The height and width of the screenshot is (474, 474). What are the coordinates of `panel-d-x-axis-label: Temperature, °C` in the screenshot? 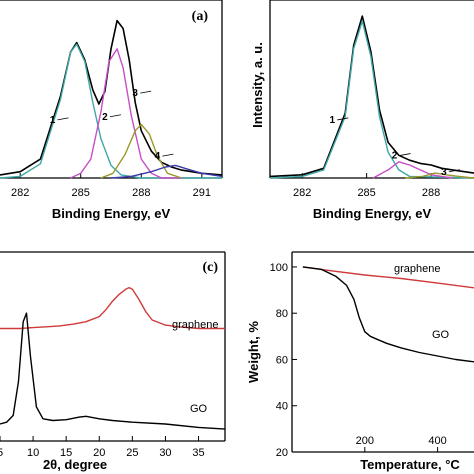 It's located at (410, 464).